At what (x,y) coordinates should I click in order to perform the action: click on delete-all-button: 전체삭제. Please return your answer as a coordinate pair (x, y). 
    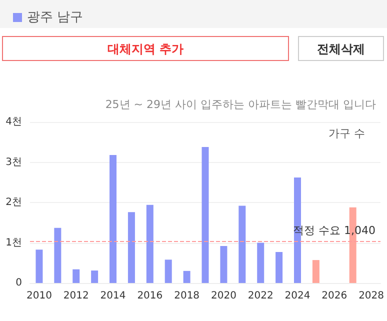
    Looking at the image, I should click on (341, 48).